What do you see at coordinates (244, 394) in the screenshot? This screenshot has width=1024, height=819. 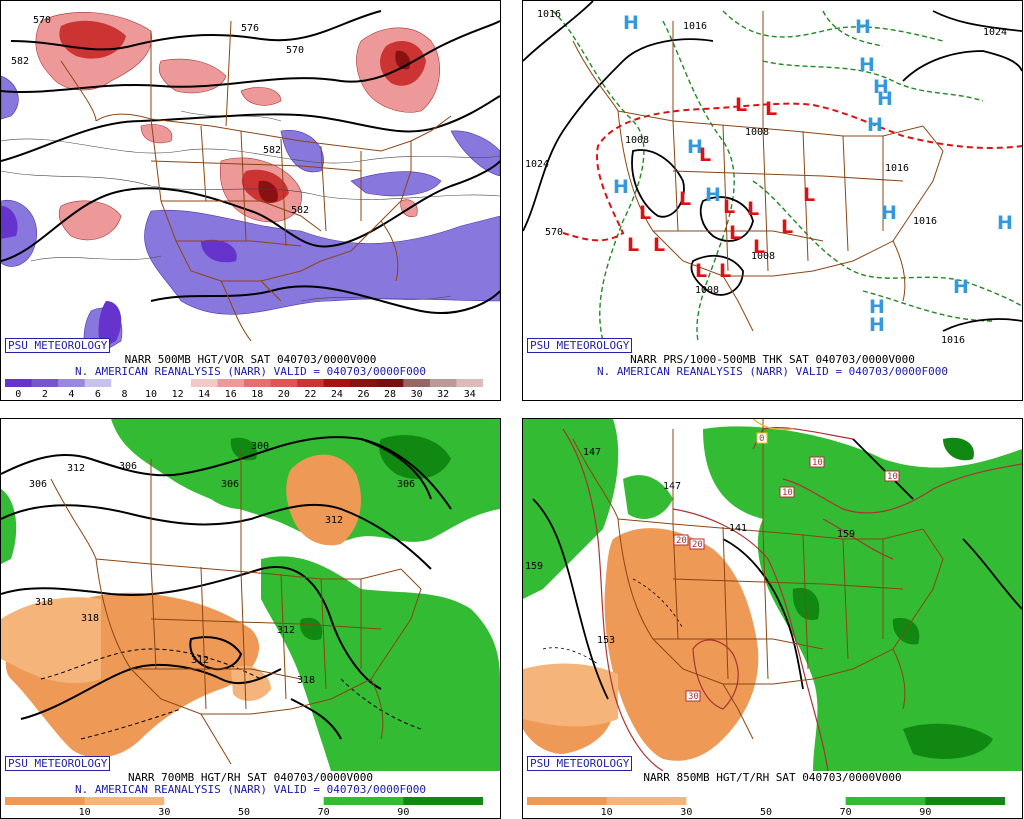 I see `colorbar-ticks: 0 2 4 6 8 10 12 14 16 18 20 22 24 26 28 30 32 34` at bounding box center [244, 394].